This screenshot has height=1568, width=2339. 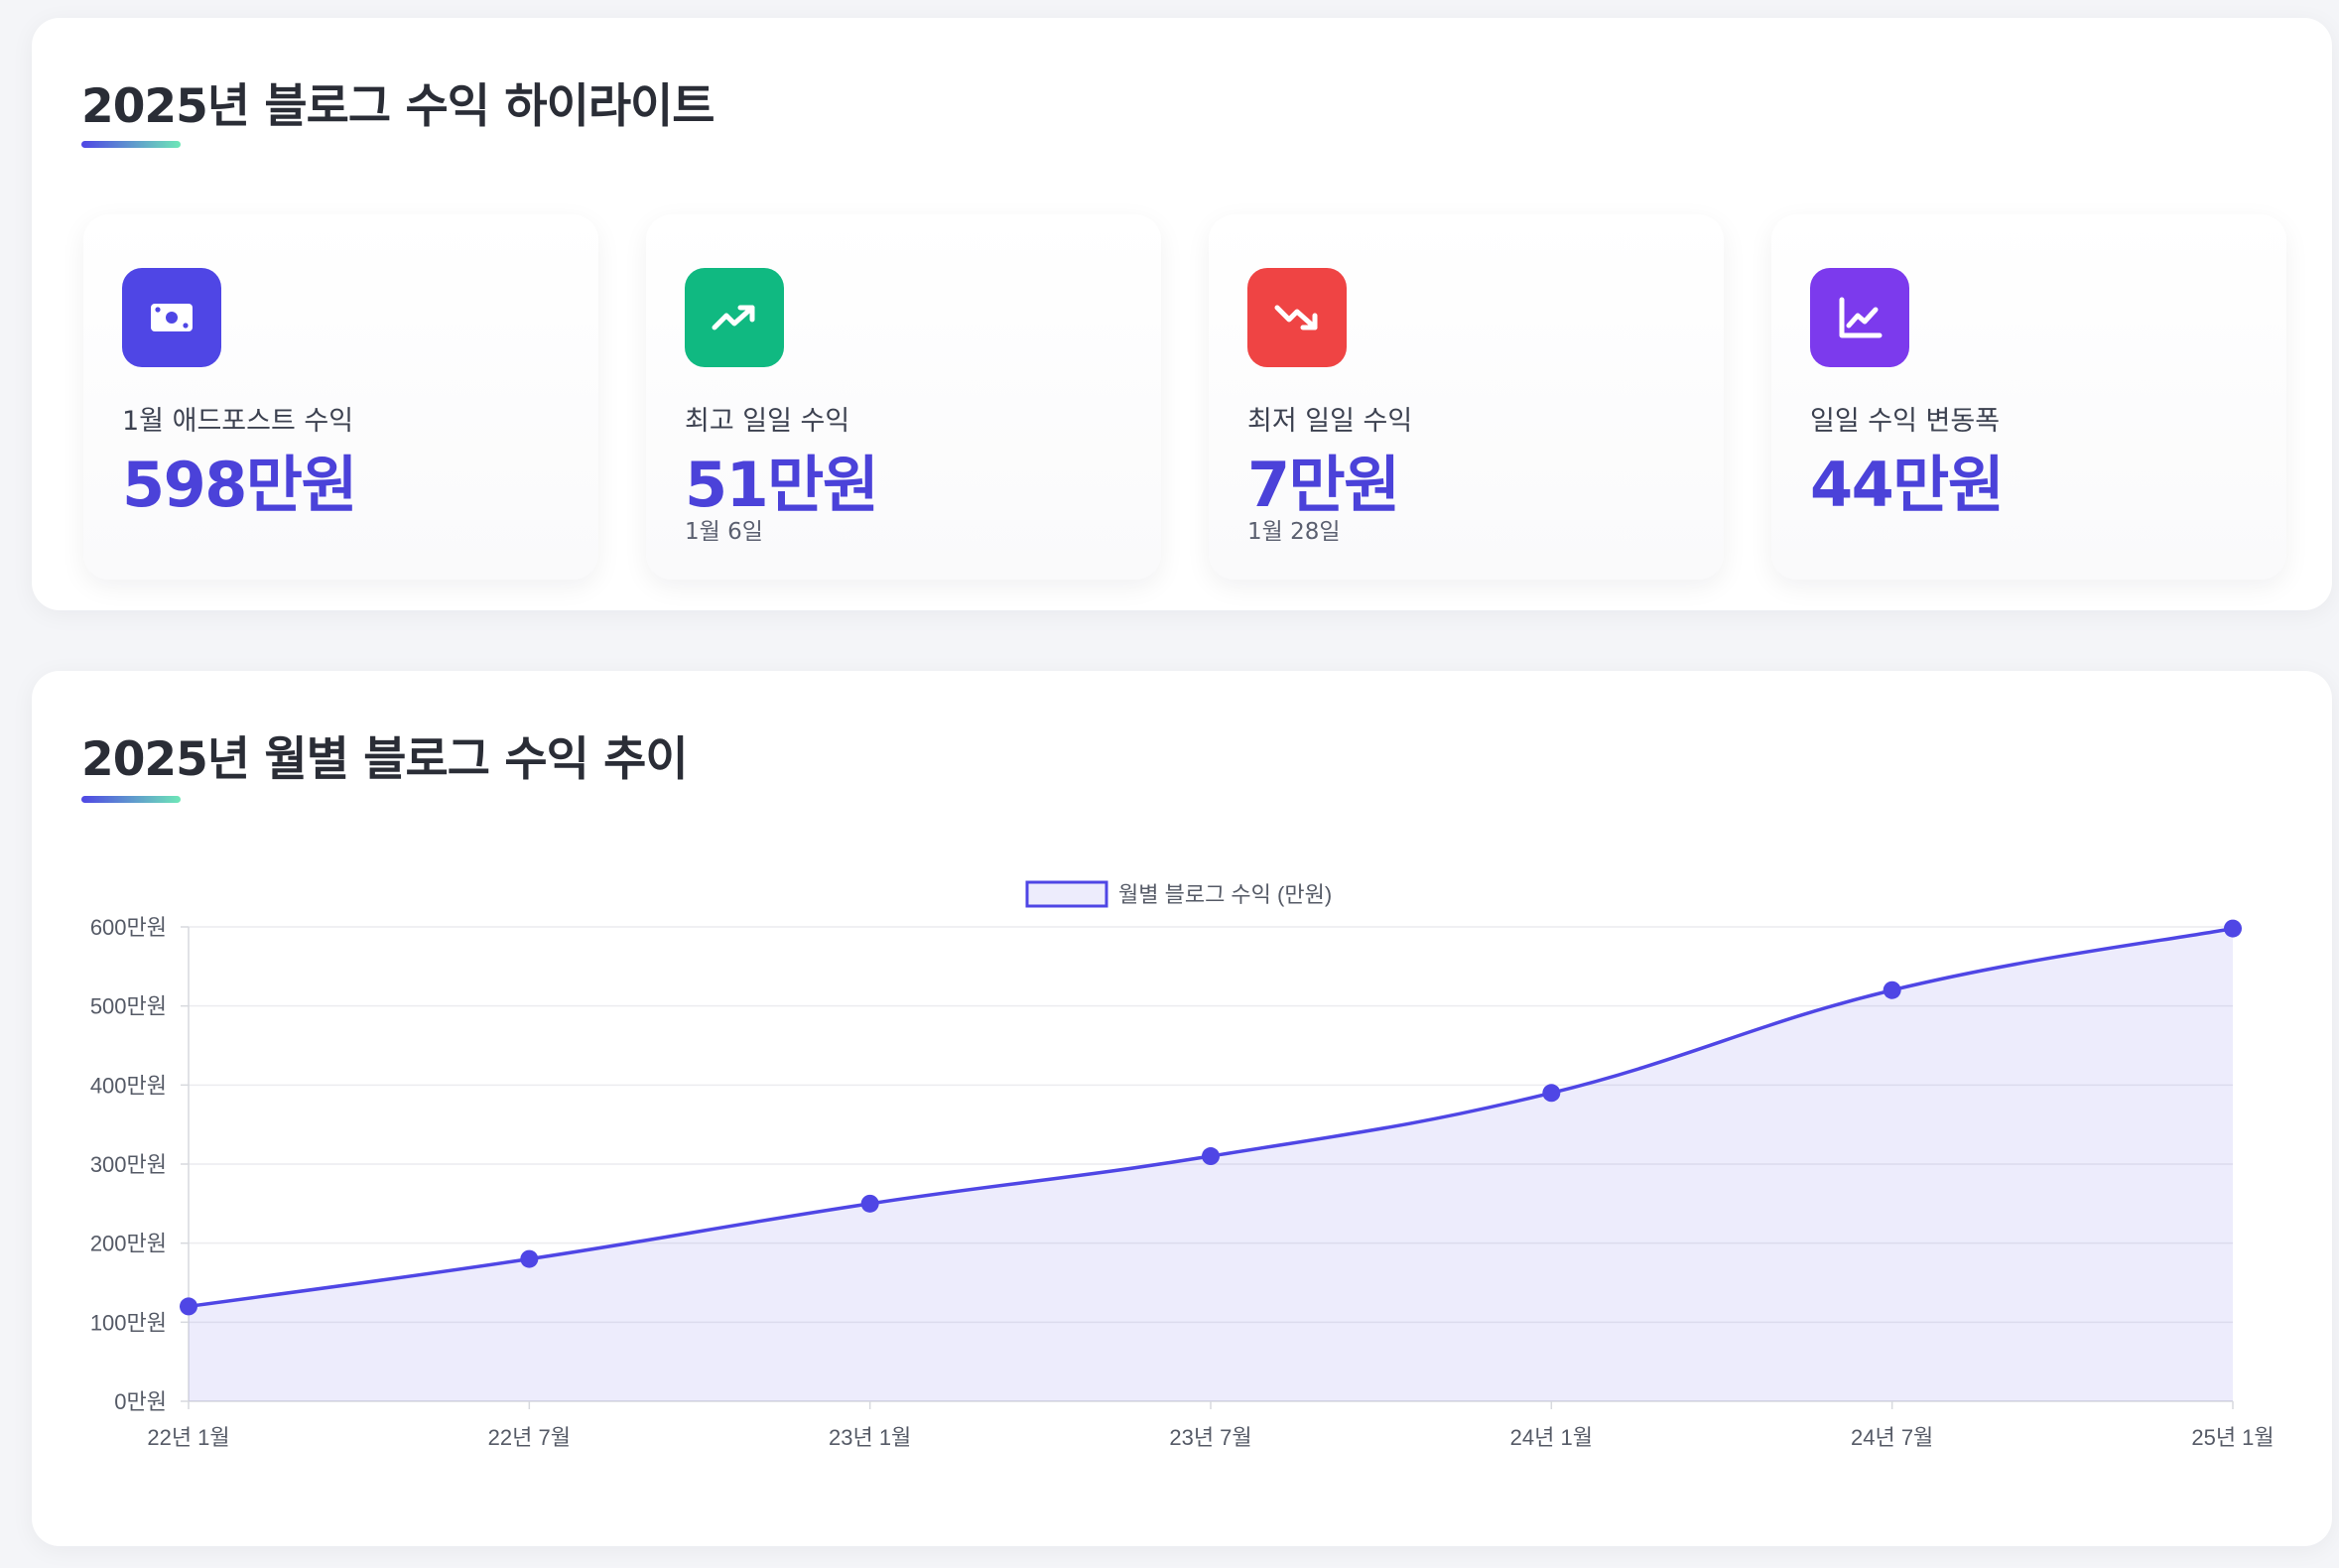 What do you see at coordinates (129, 1085) in the screenshot?
I see `y-tick-label: 400만원` at bounding box center [129, 1085].